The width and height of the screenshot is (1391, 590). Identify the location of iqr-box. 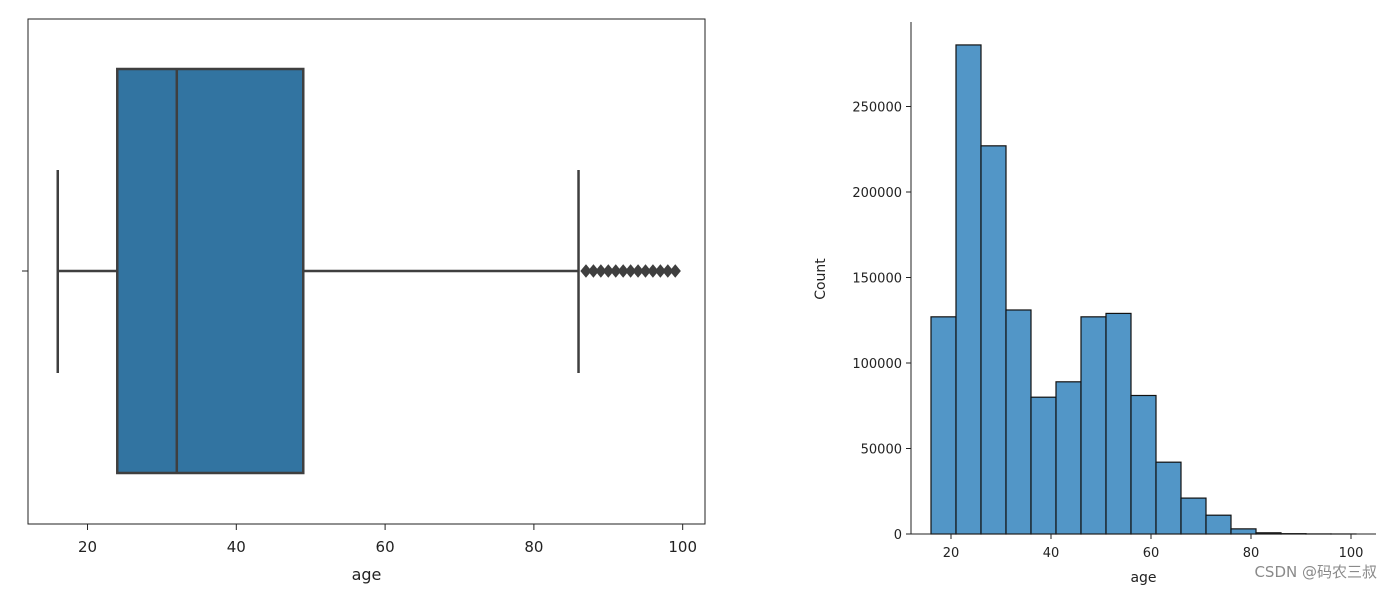
(210, 271).